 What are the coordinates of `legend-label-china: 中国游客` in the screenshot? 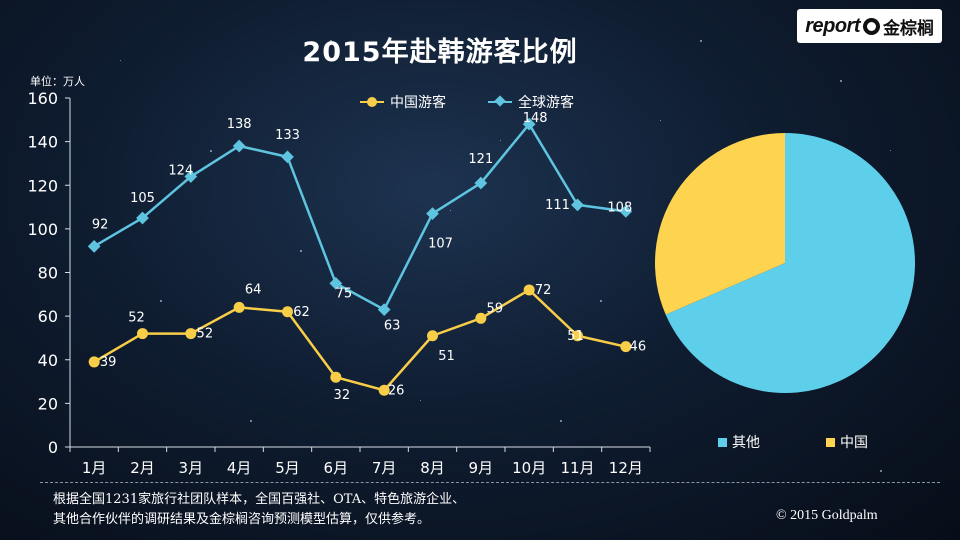 It's located at (418, 103).